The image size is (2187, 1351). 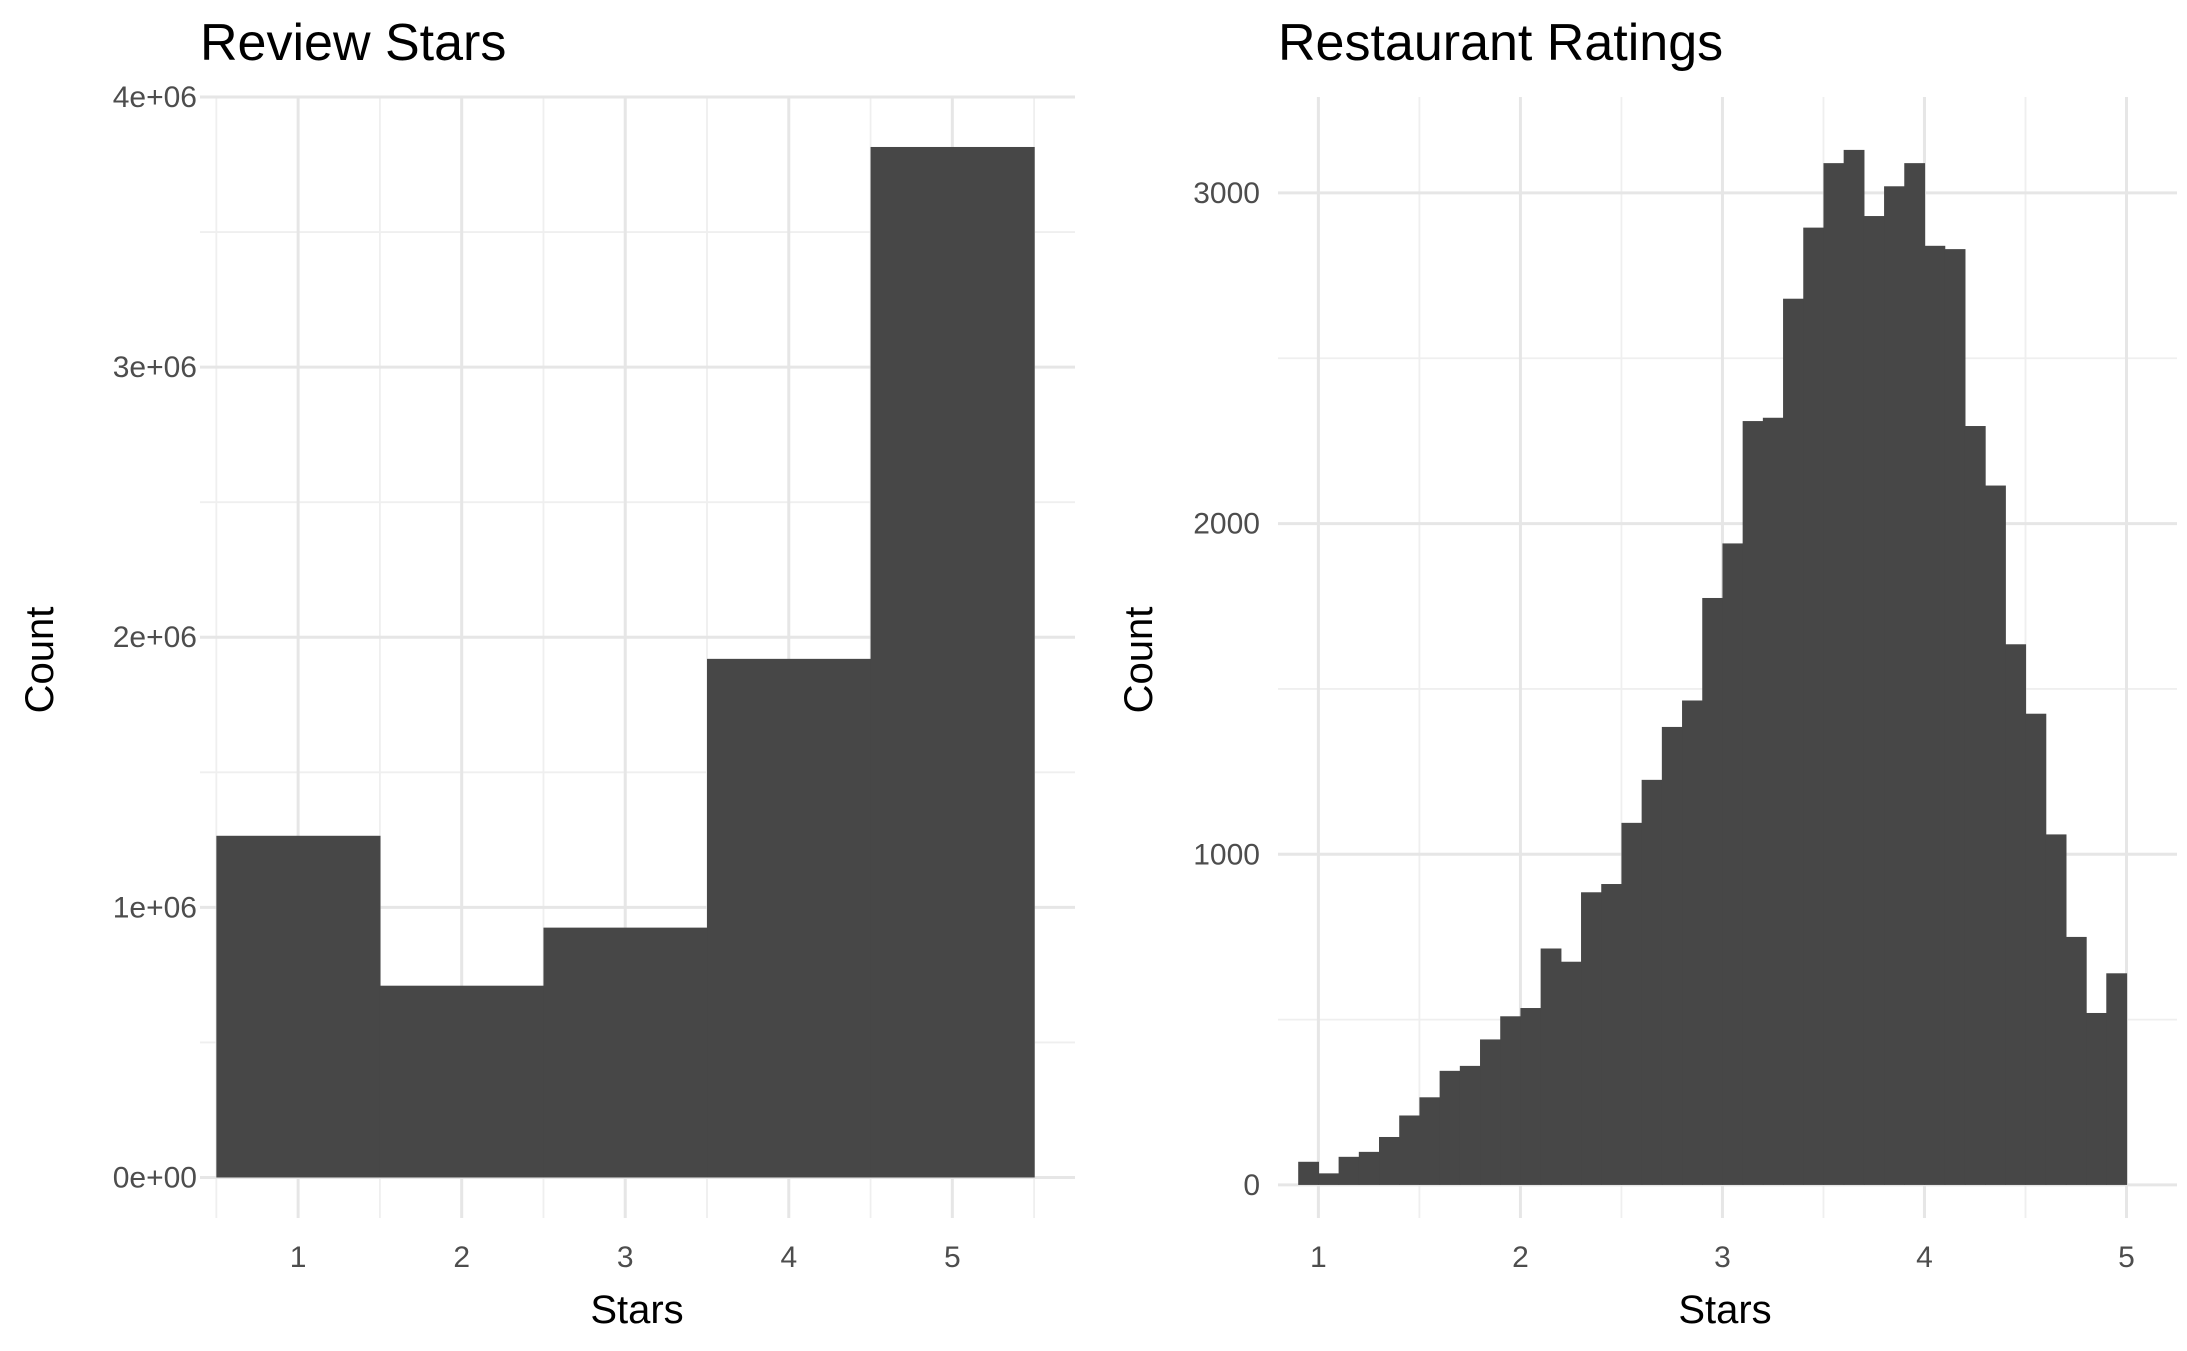 What do you see at coordinates (1318, 1257) in the screenshot?
I see `restaurant-ratings-x-tick-label: 1` at bounding box center [1318, 1257].